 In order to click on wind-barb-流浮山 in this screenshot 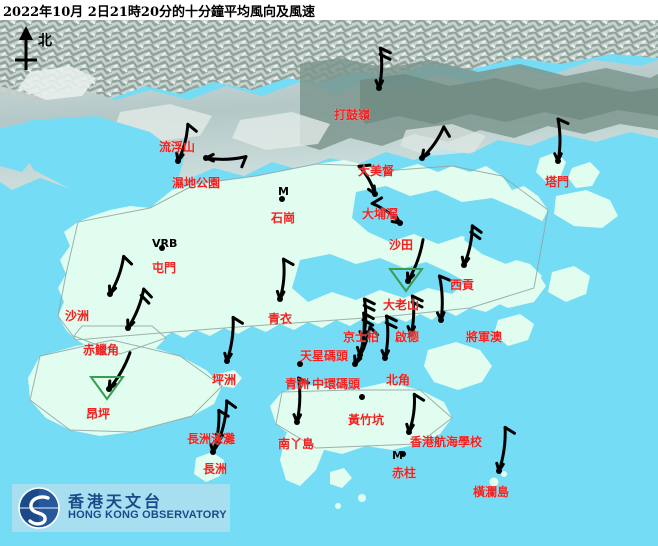, I will do `click(186, 143)`.